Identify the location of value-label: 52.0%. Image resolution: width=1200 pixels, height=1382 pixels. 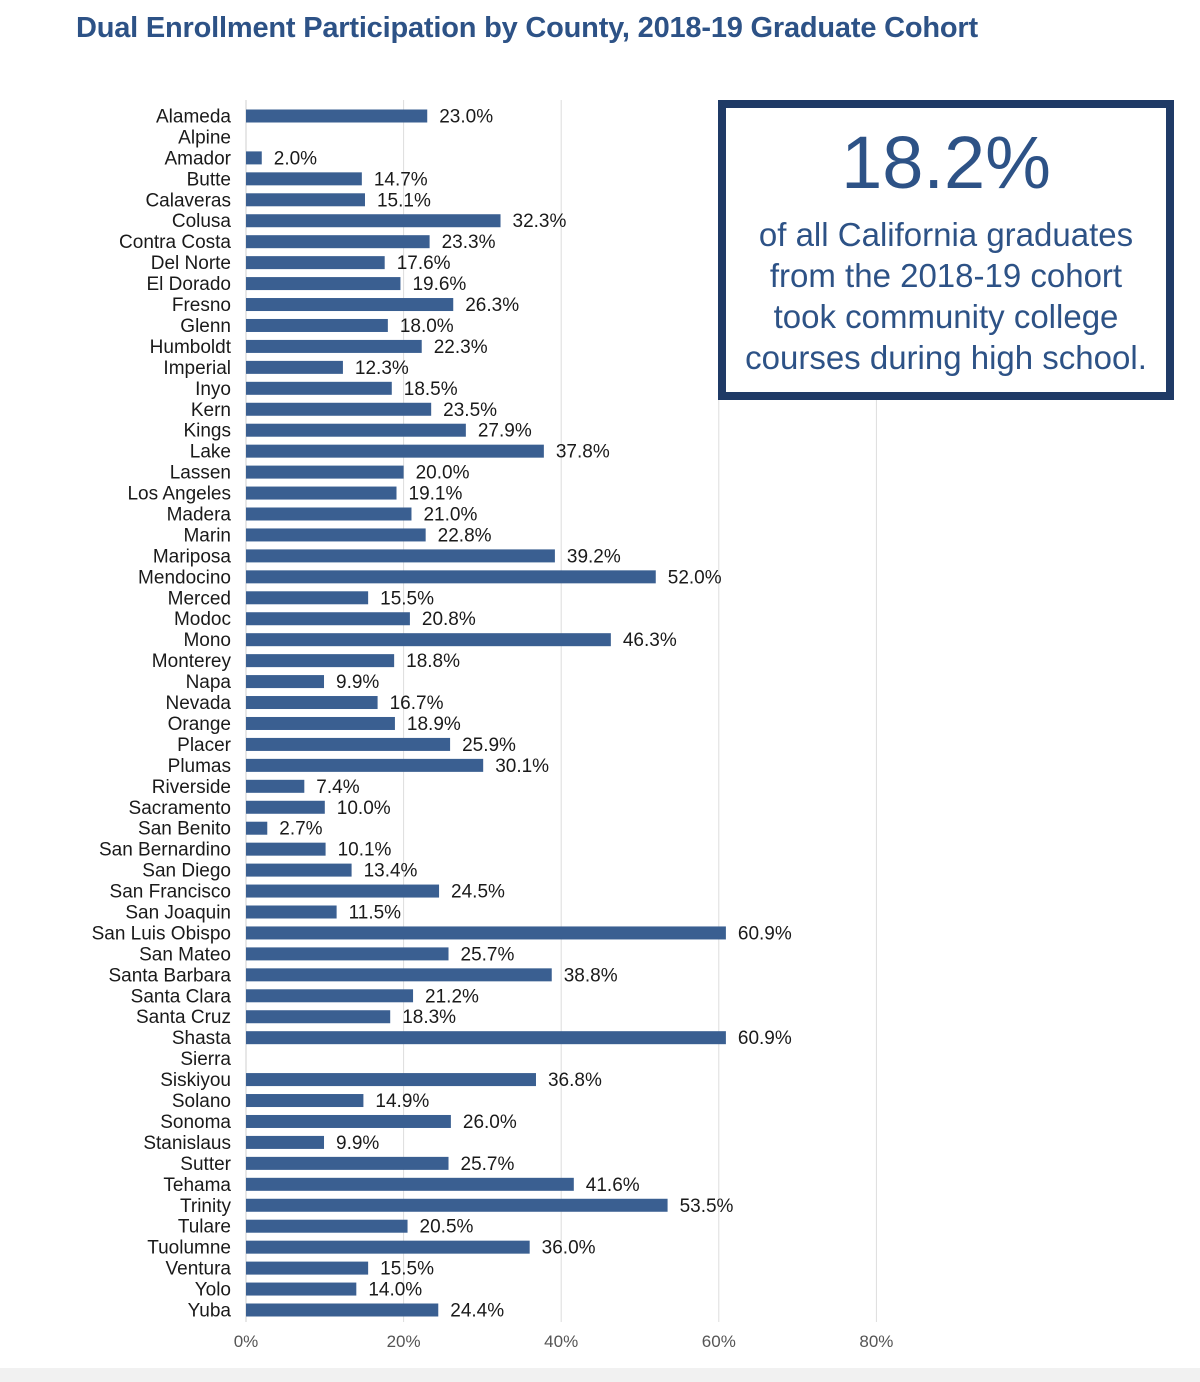
(695, 577).